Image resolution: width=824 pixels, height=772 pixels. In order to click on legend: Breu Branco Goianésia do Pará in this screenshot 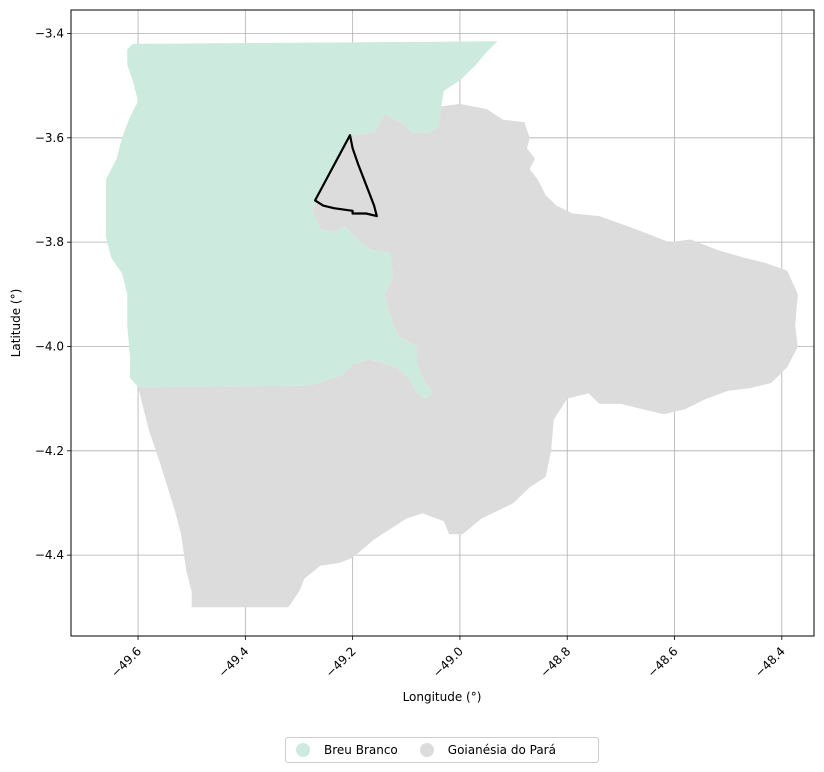, I will do `click(442, 750)`.